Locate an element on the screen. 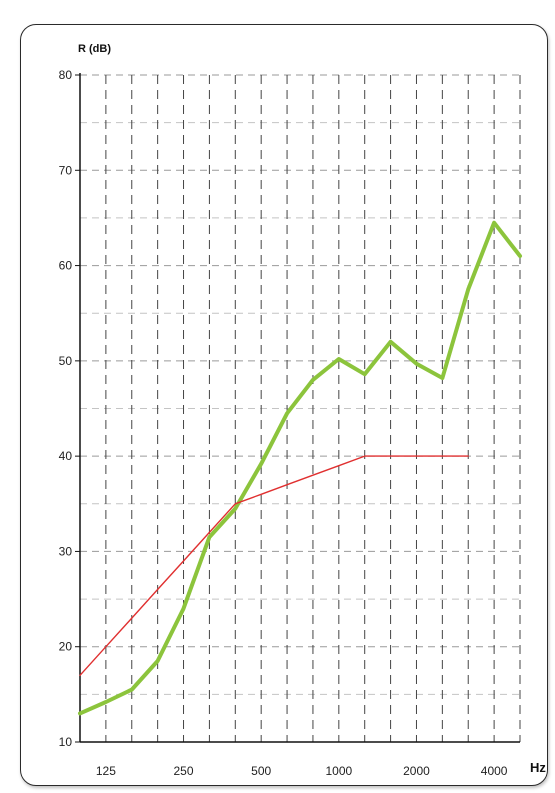 Image resolution: width=555 pixels, height=793 pixels. x-tick-label: 4000 is located at coordinates (494, 771).